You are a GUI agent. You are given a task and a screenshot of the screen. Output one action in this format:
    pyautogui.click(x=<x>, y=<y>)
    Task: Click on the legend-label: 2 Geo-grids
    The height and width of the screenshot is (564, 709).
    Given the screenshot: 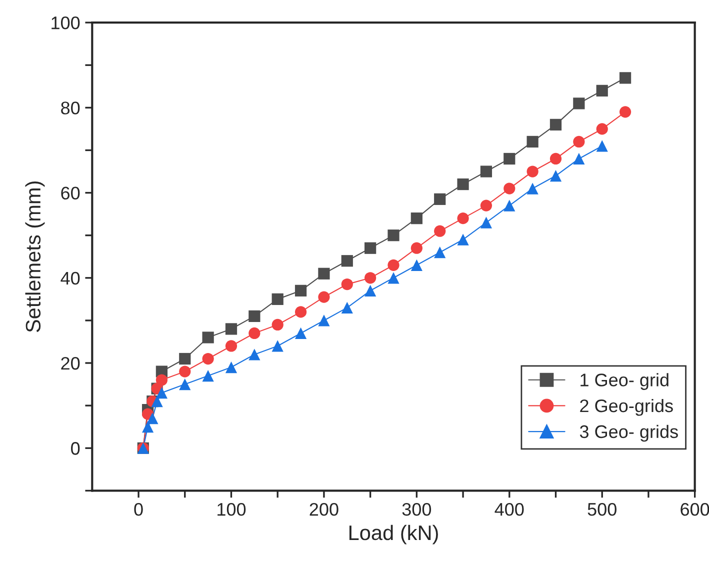 What is the action you would take?
    pyautogui.click(x=626, y=407)
    